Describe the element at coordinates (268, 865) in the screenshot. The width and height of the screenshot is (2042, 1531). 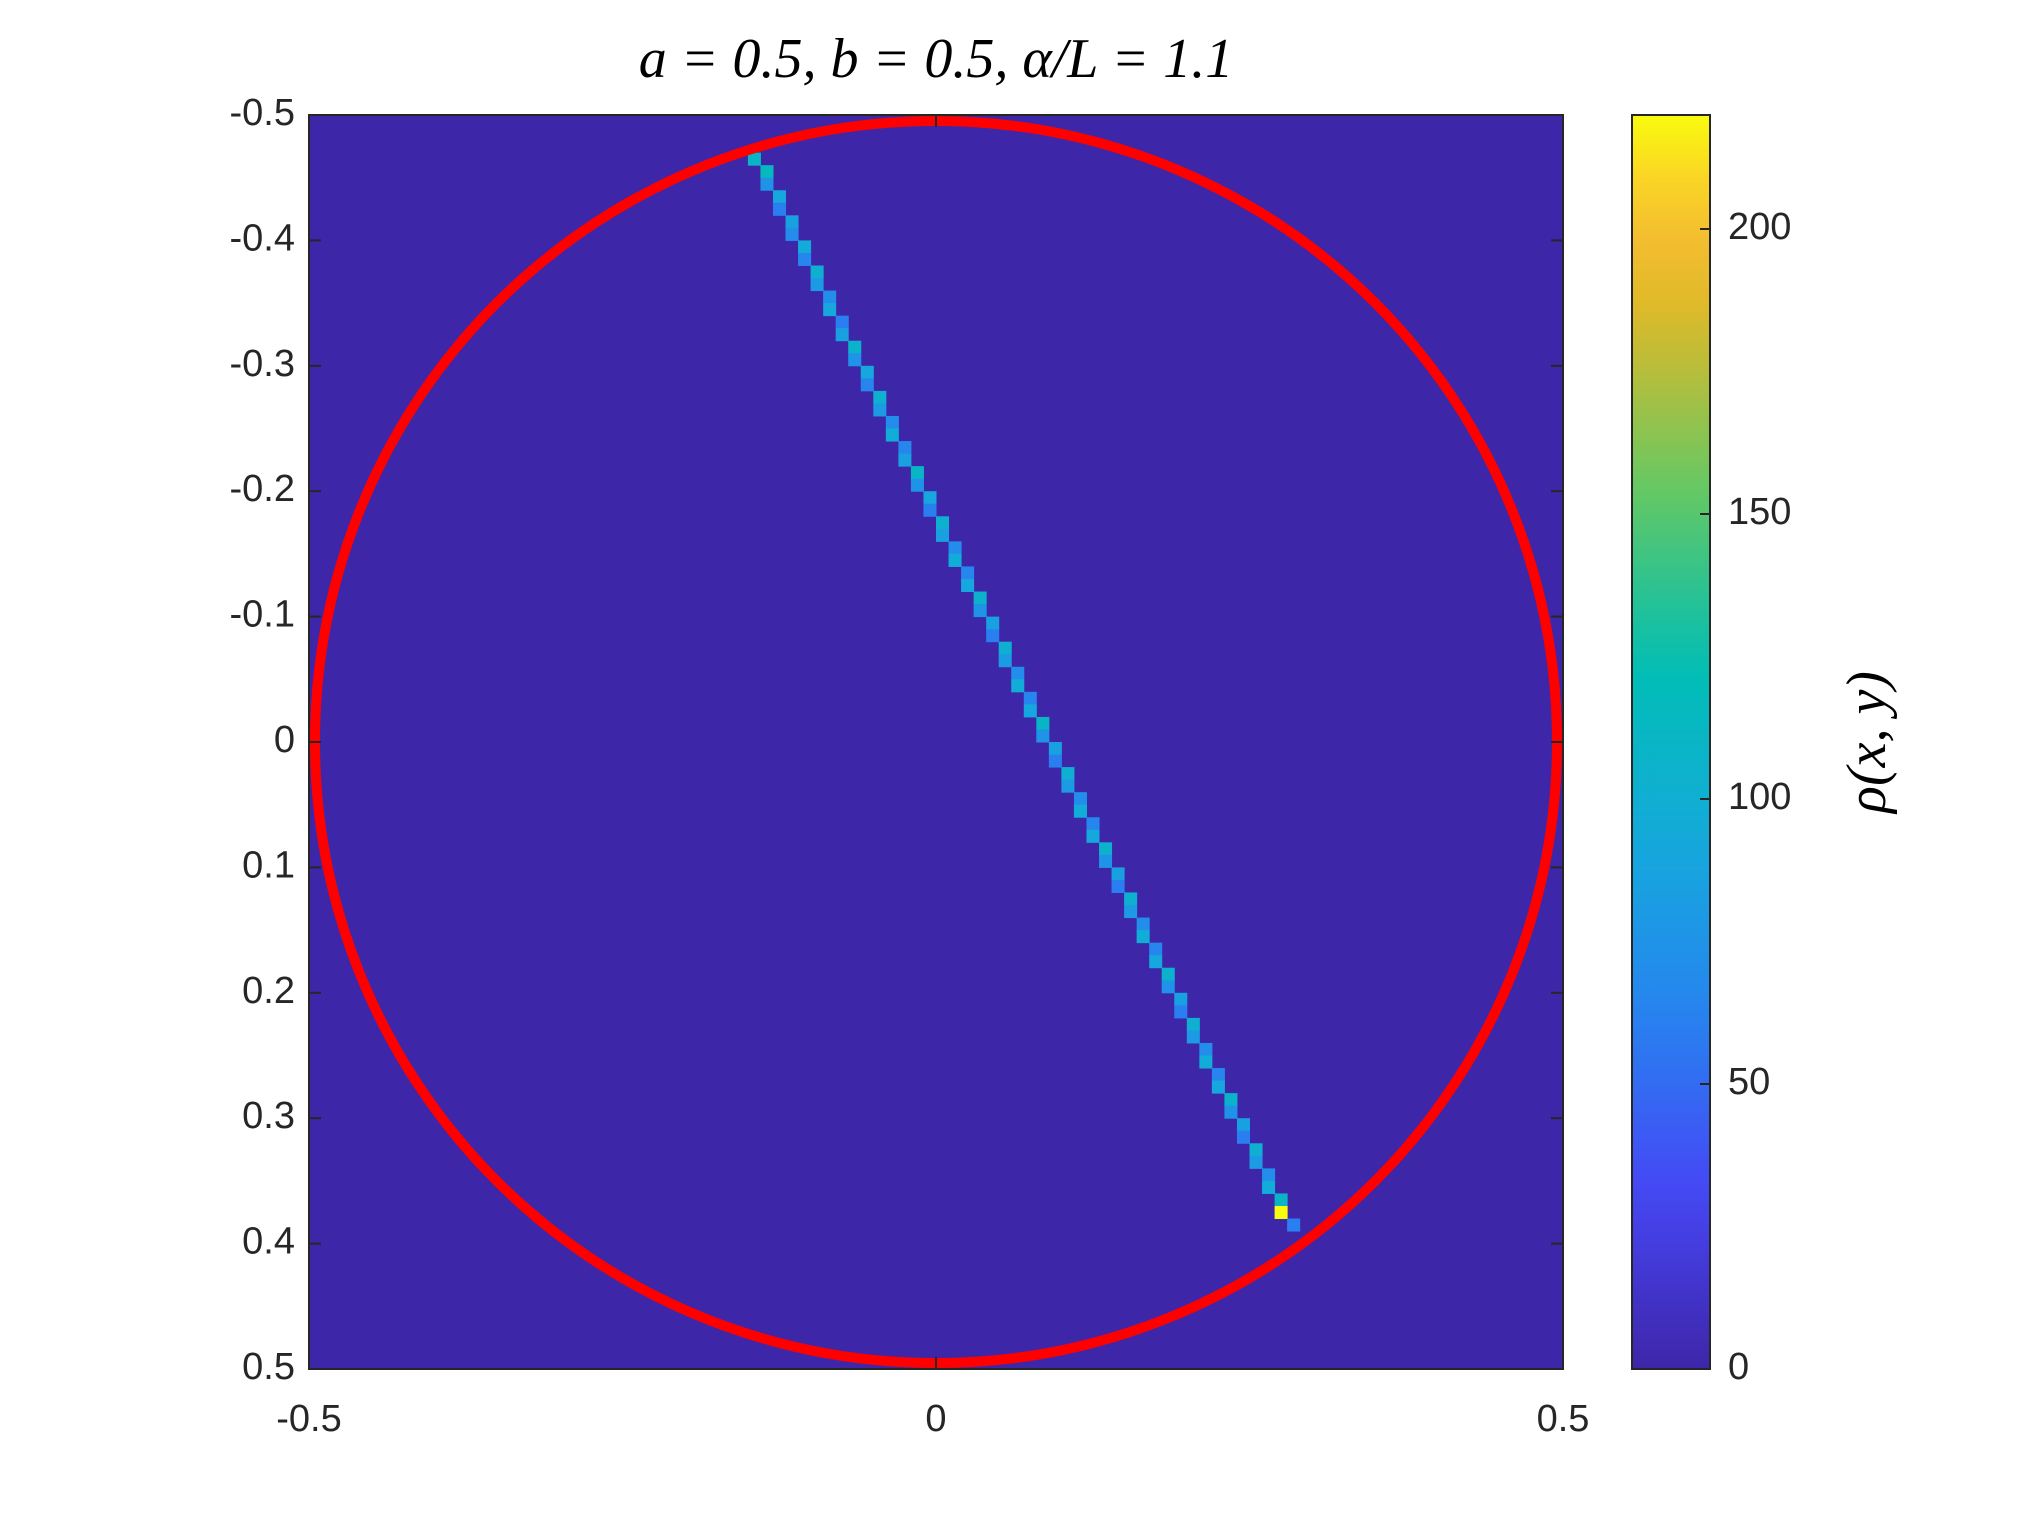
I see `y-tick-label: 0.1` at that location.